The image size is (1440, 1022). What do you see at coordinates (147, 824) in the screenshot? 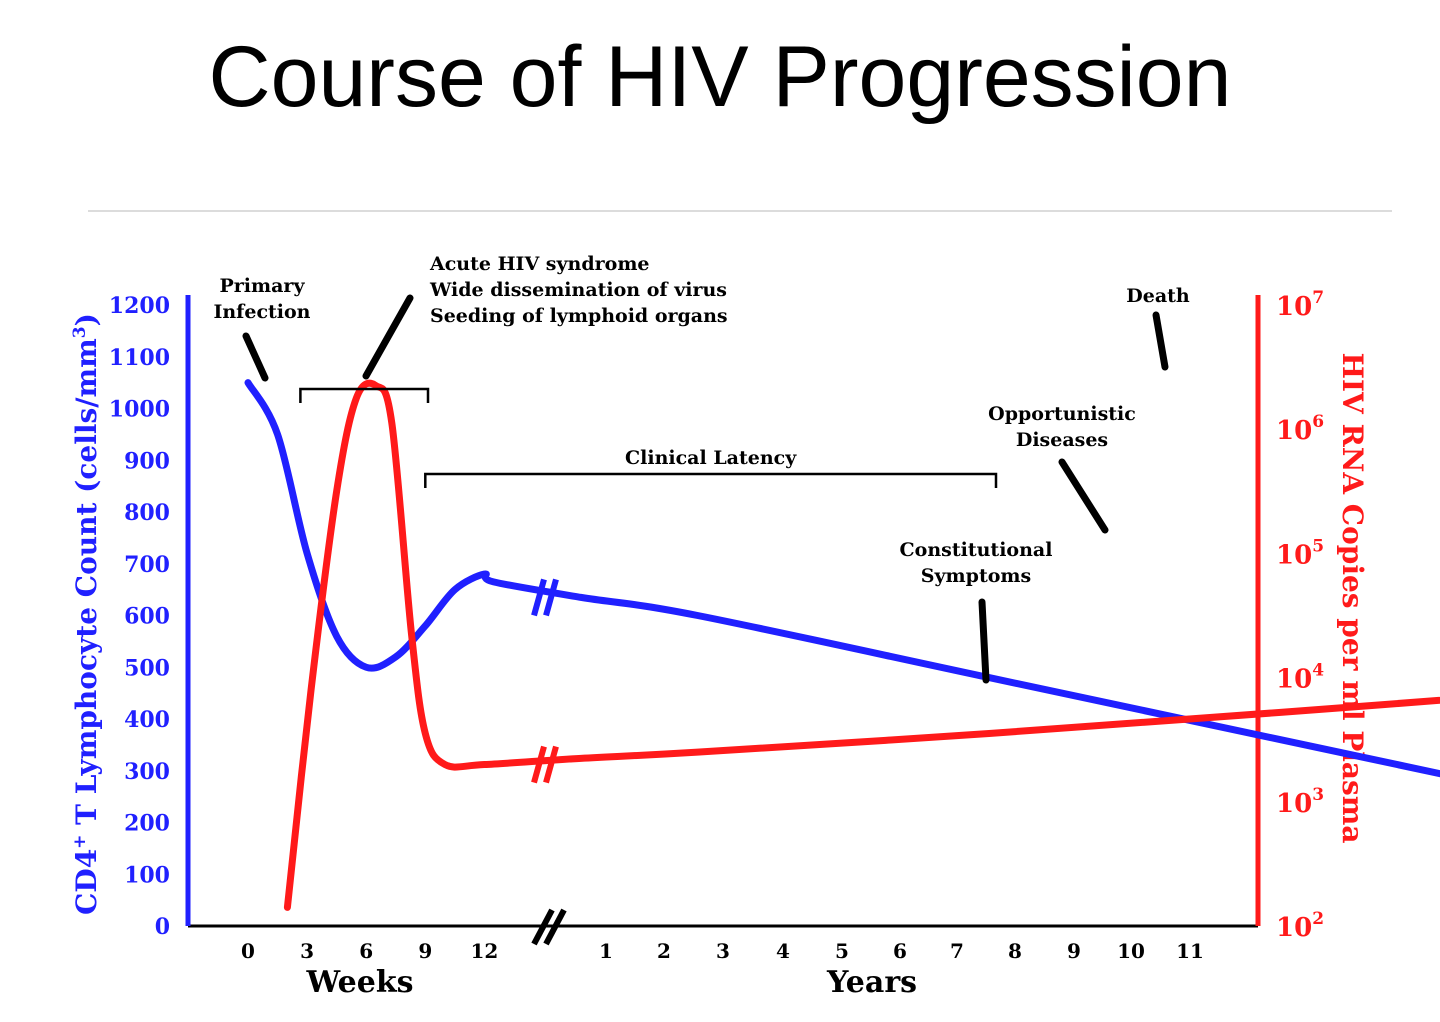
I see `left-tick-label: 200` at bounding box center [147, 824].